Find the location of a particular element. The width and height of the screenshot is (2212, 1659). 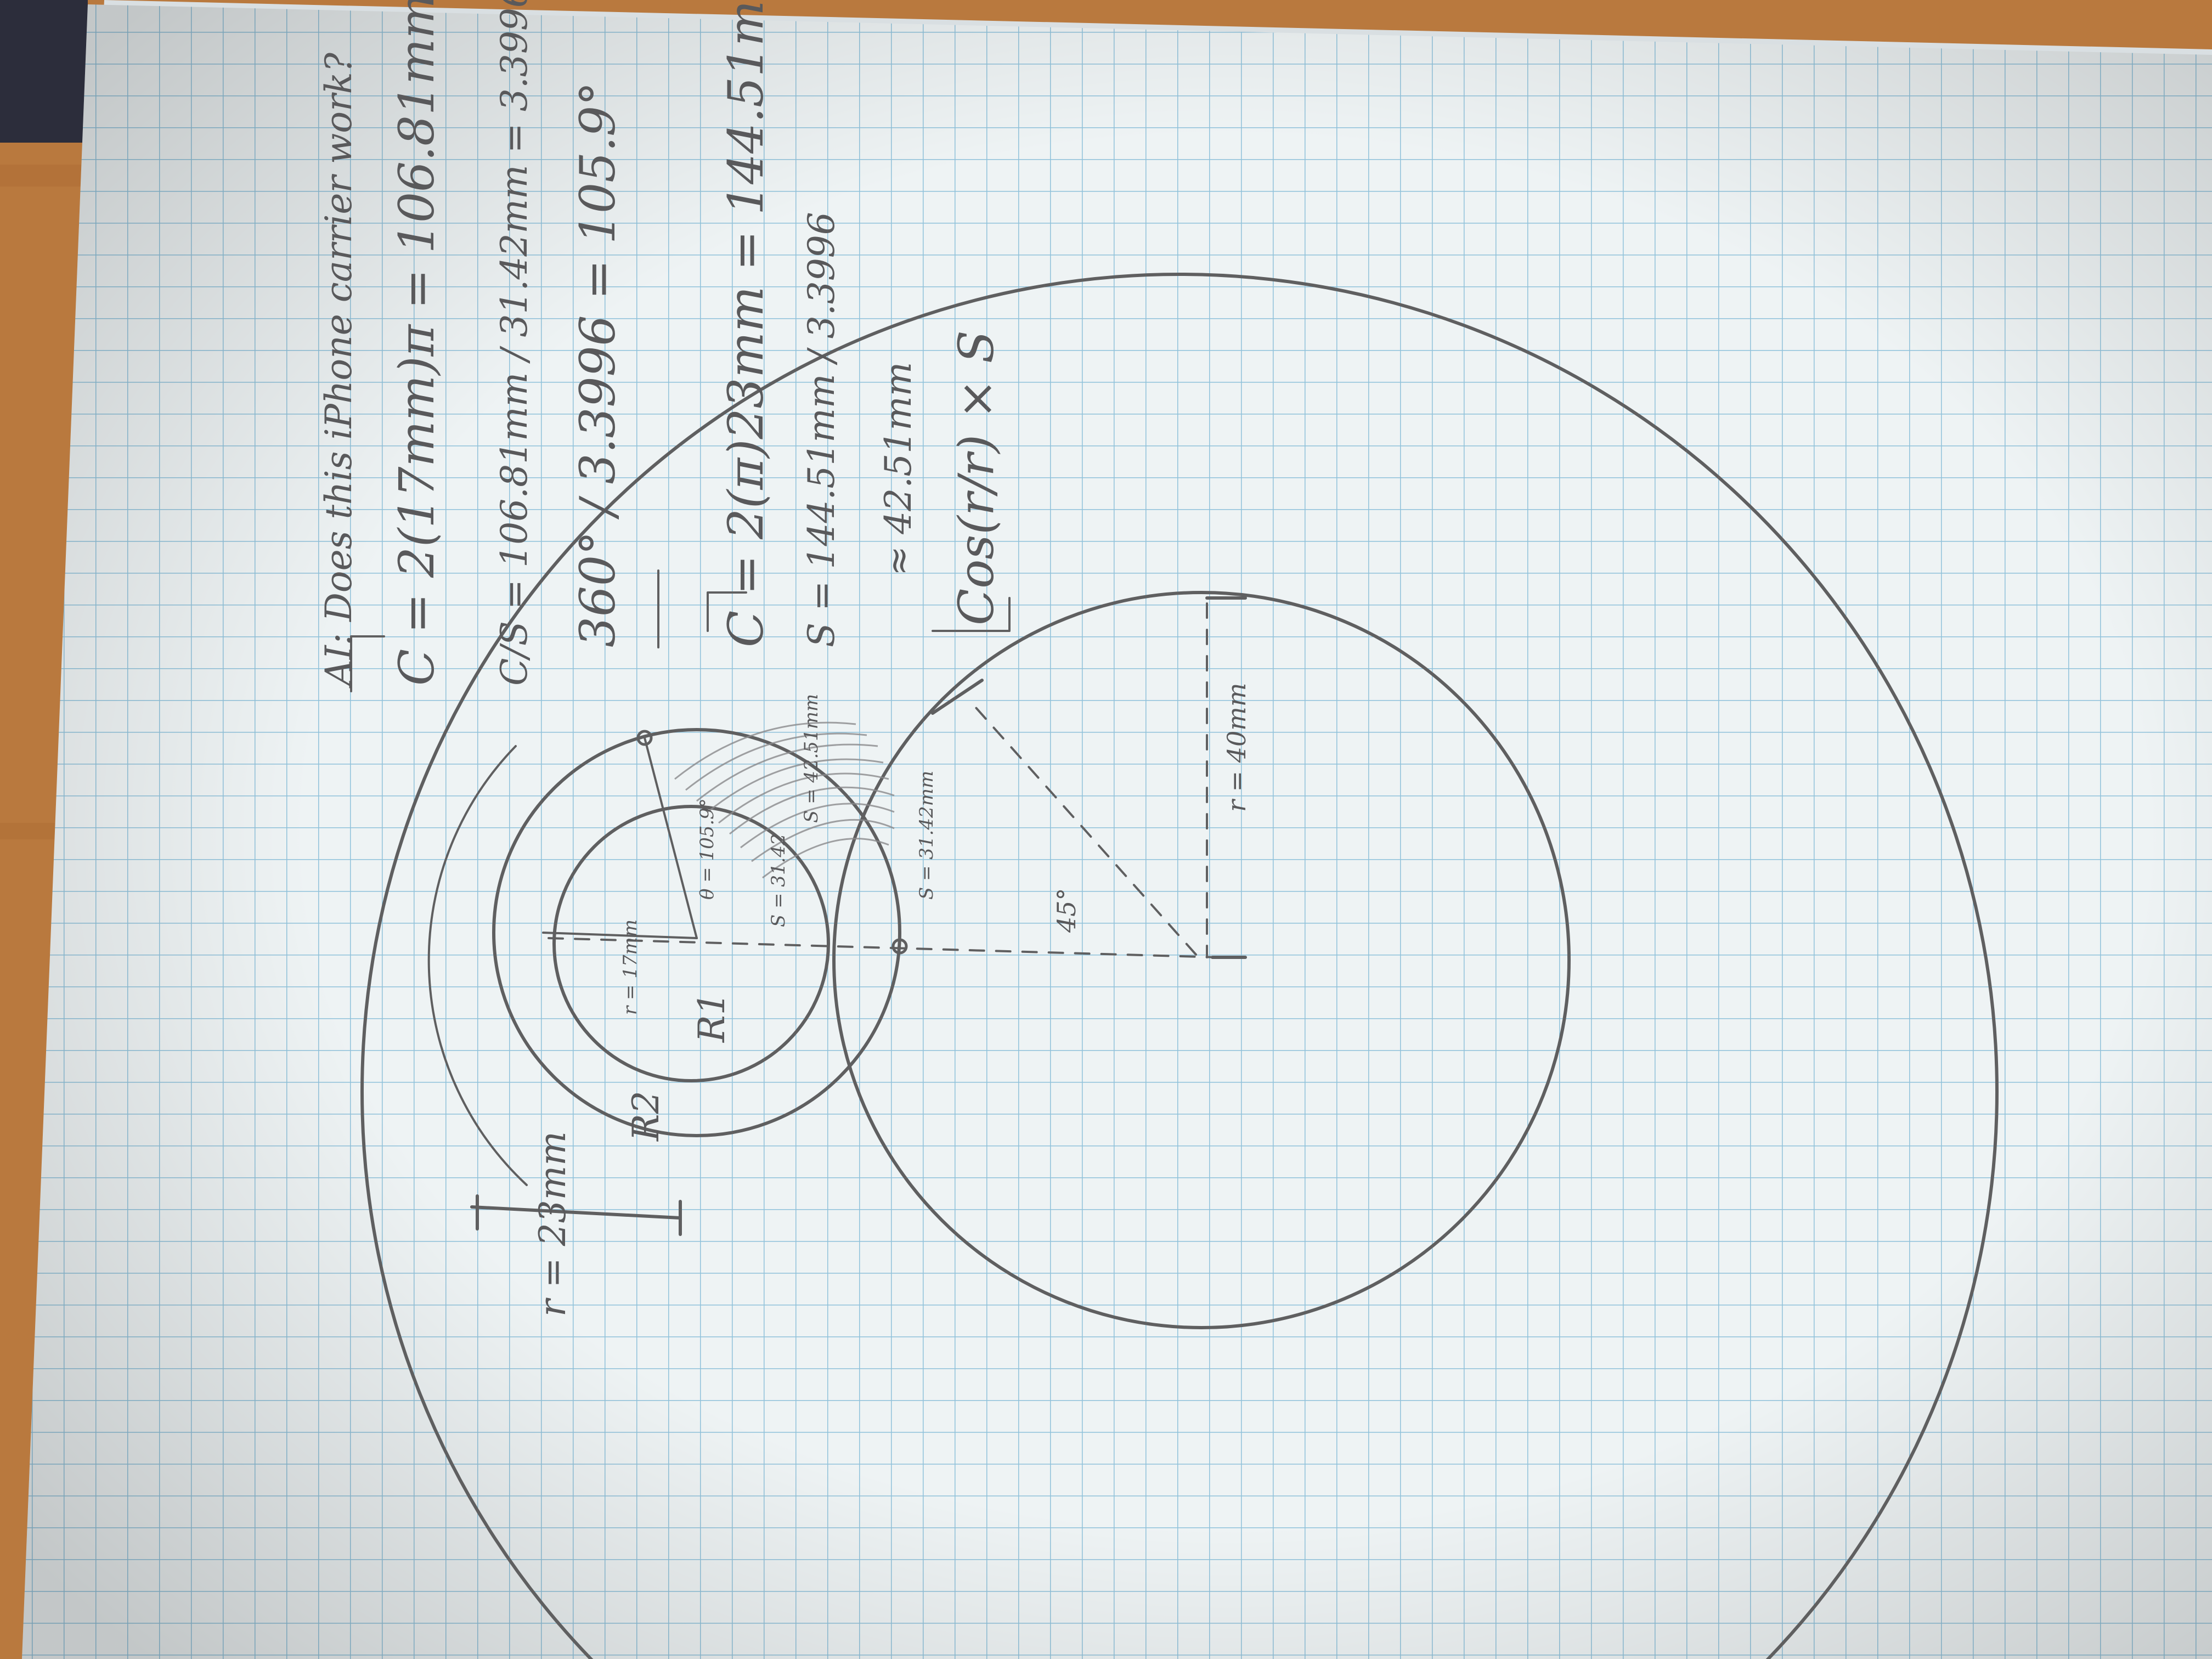

circle-r1 is located at coordinates (691, 943).